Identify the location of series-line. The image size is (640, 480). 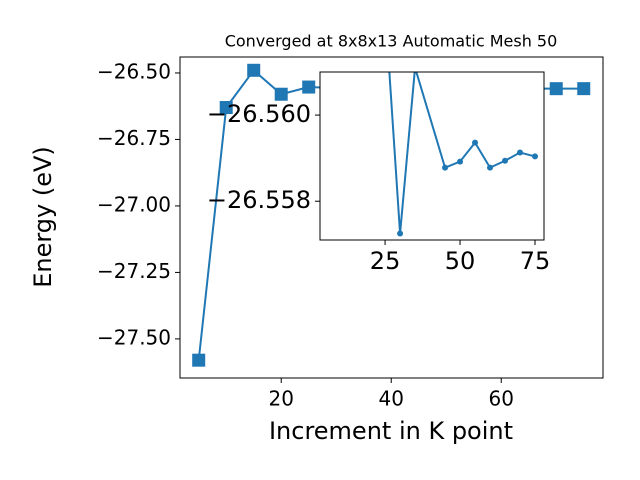
(462, 153).